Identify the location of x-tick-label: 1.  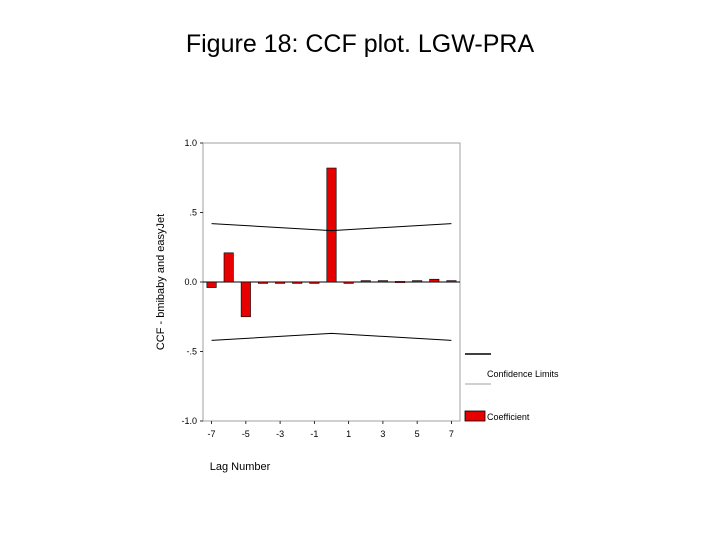
(348, 434).